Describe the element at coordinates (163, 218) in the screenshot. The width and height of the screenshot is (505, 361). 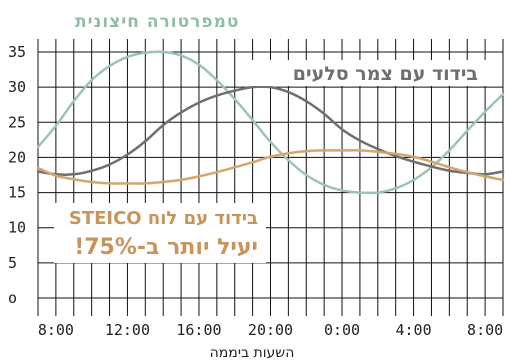
I see `steico-series-label: בידוד עם לוח STEICO` at that location.